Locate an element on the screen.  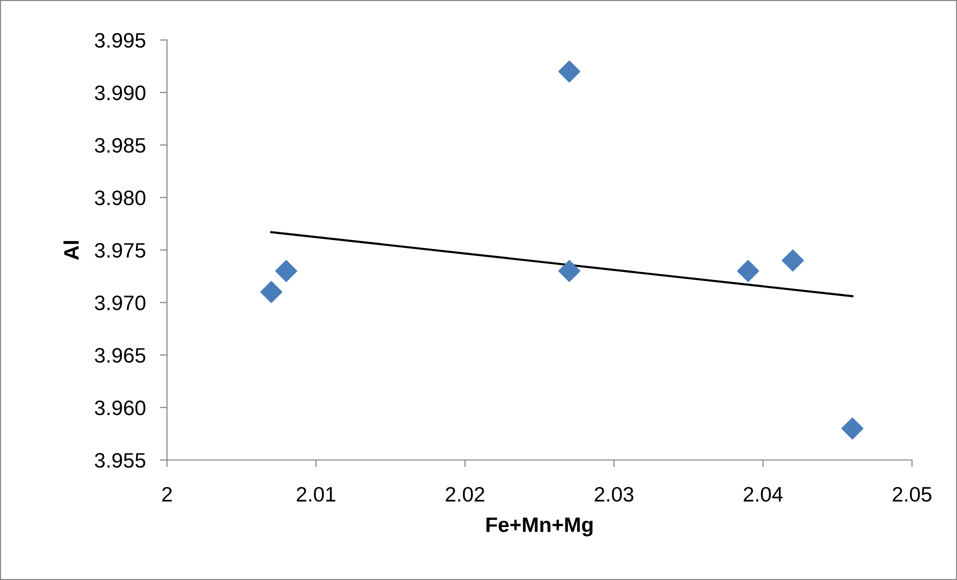
y-axis-title: Al is located at coordinates (71, 250).